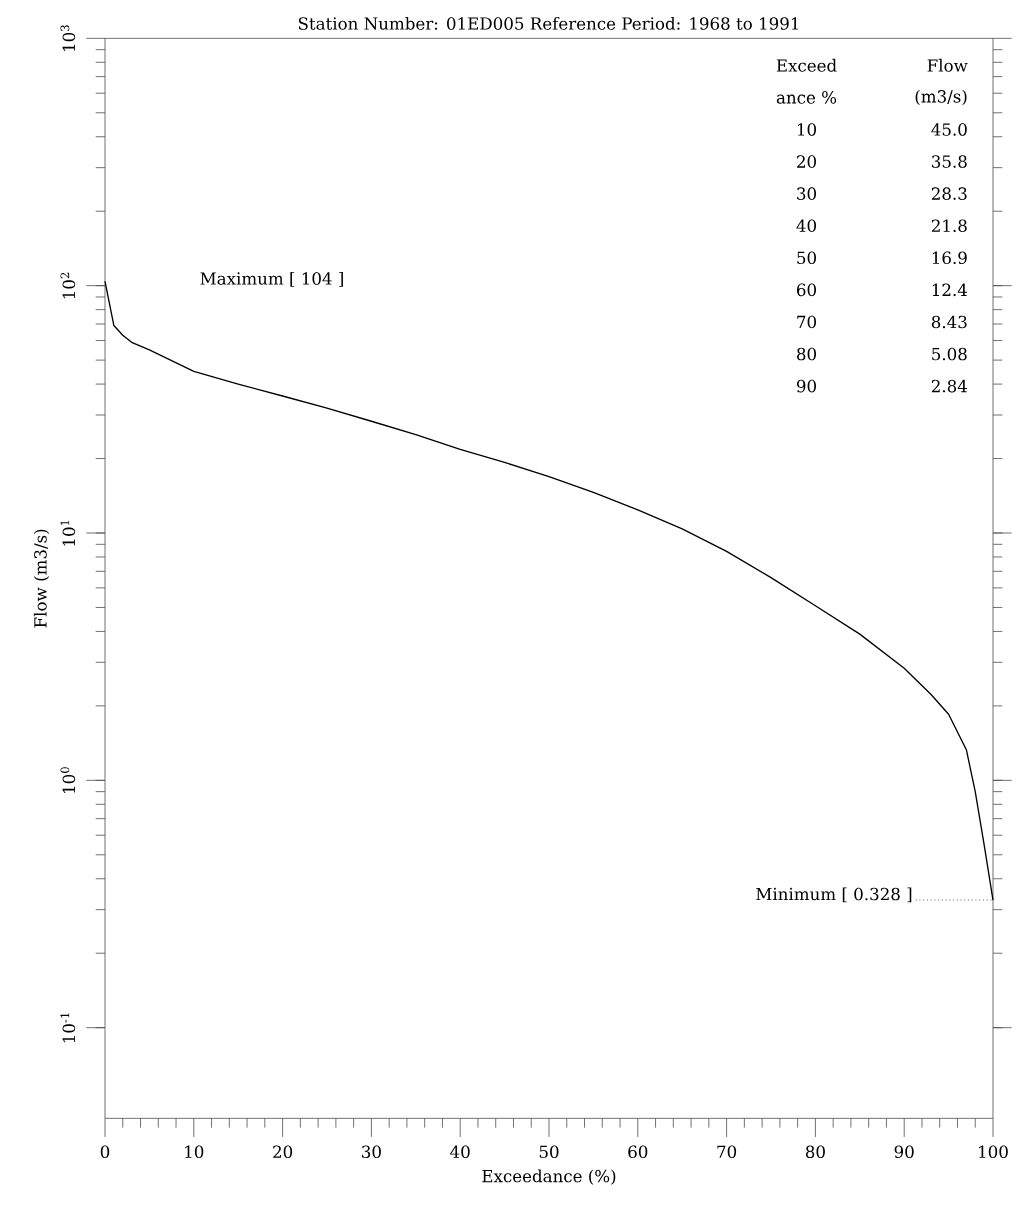  Describe the element at coordinates (950, 290) in the screenshot. I see `annotation: 12.4` at that location.